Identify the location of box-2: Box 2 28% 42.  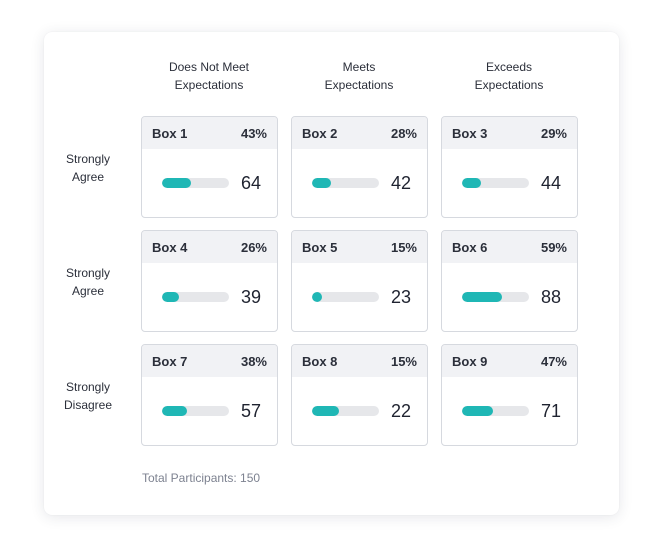
(359, 167).